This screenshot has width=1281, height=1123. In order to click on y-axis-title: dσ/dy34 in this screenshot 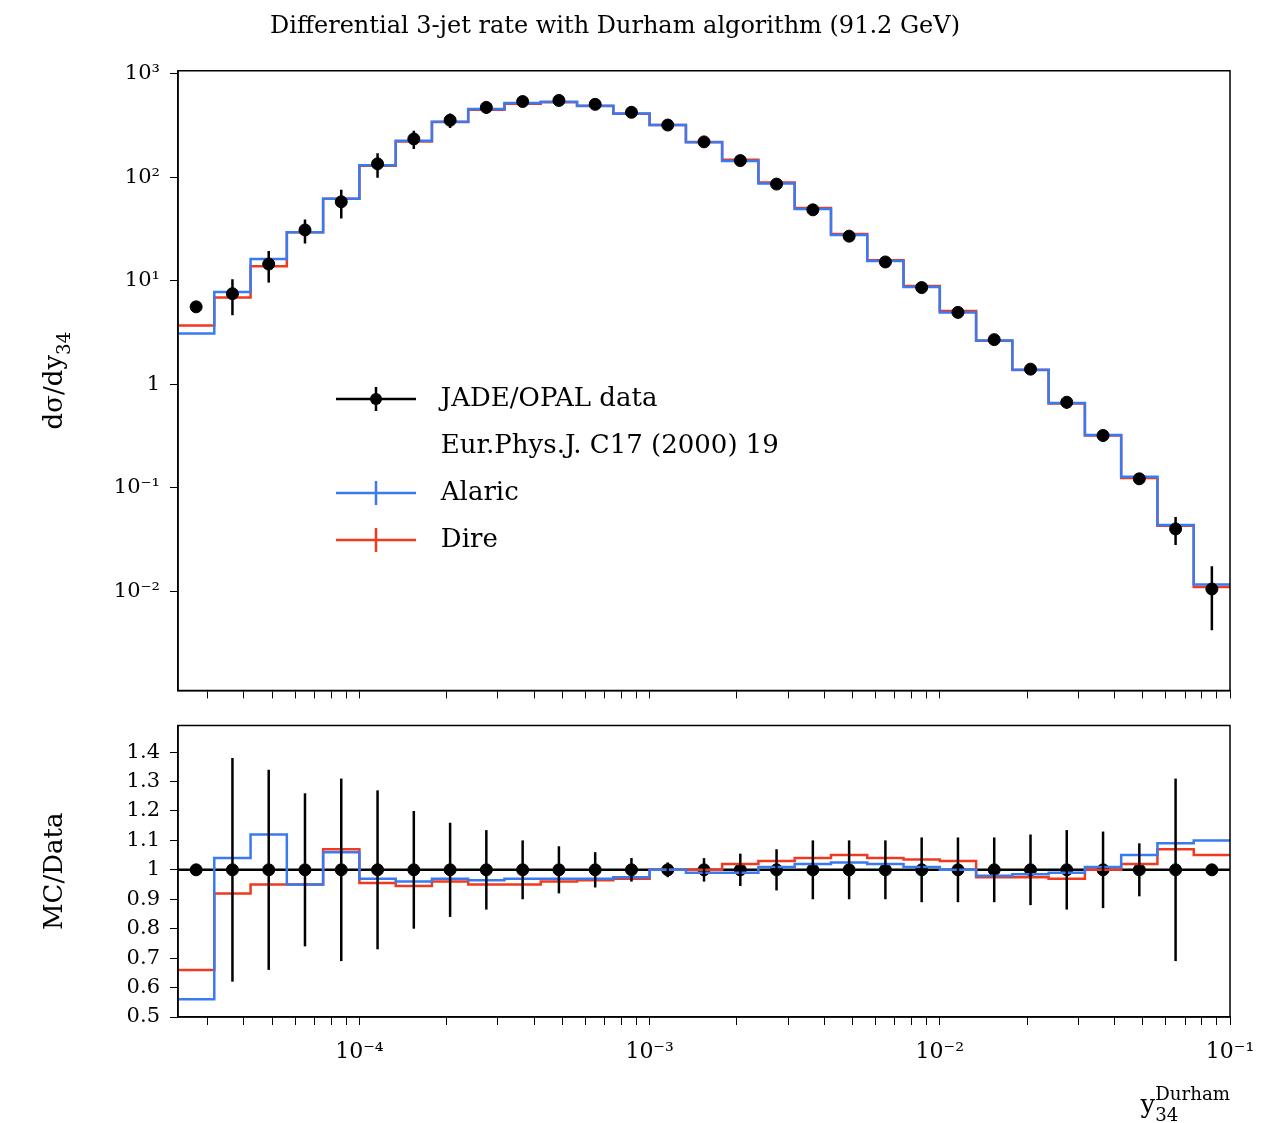, I will do `click(56, 380)`.